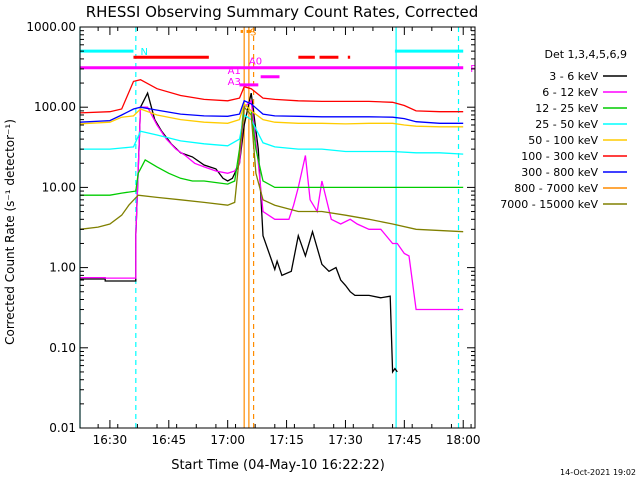  Describe the element at coordinates (110, 440) in the screenshot. I see `x-tick-label-0: 16:30` at that location.